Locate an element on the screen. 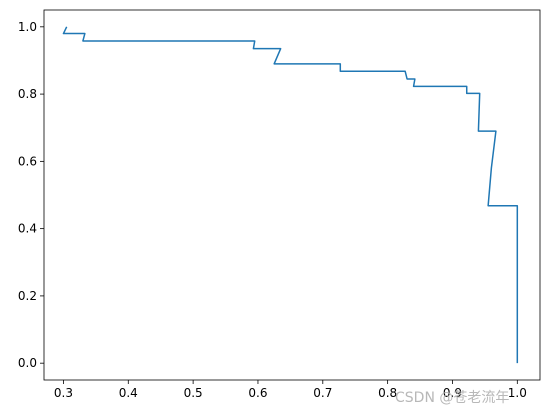 The height and width of the screenshot is (413, 547). x-tick-label: 1.0 is located at coordinates (517, 393).